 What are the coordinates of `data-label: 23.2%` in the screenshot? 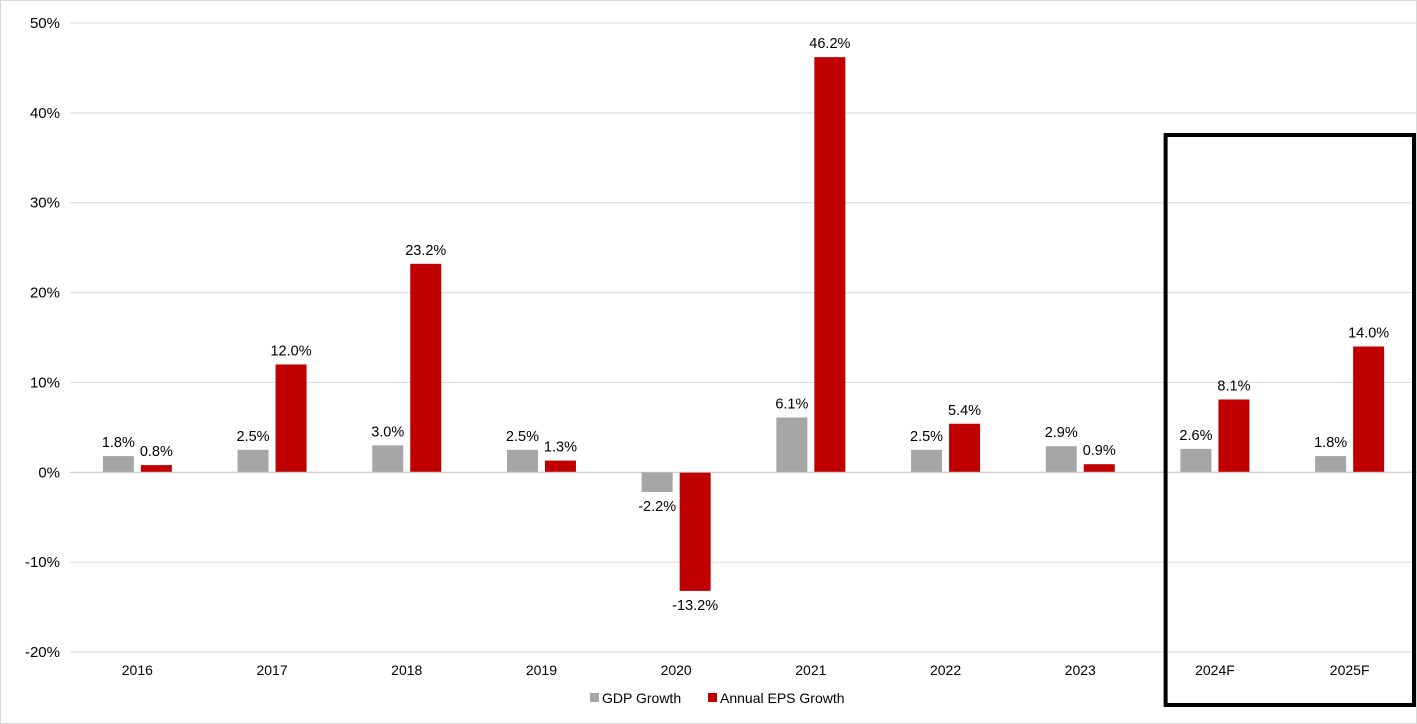 It's located at (425, 251).